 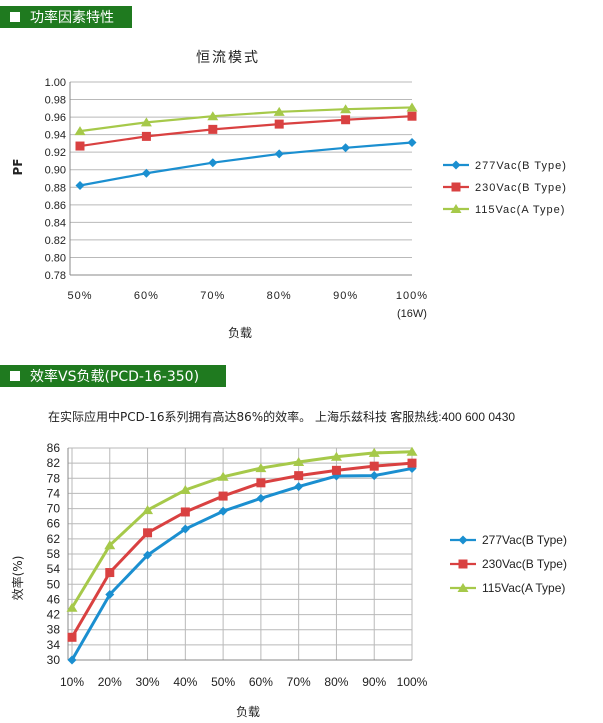 What do you see at coordinates (412, 314) in the screenshot?
I see `x-axis-note: (16W)` at bounding box center [412, 314].